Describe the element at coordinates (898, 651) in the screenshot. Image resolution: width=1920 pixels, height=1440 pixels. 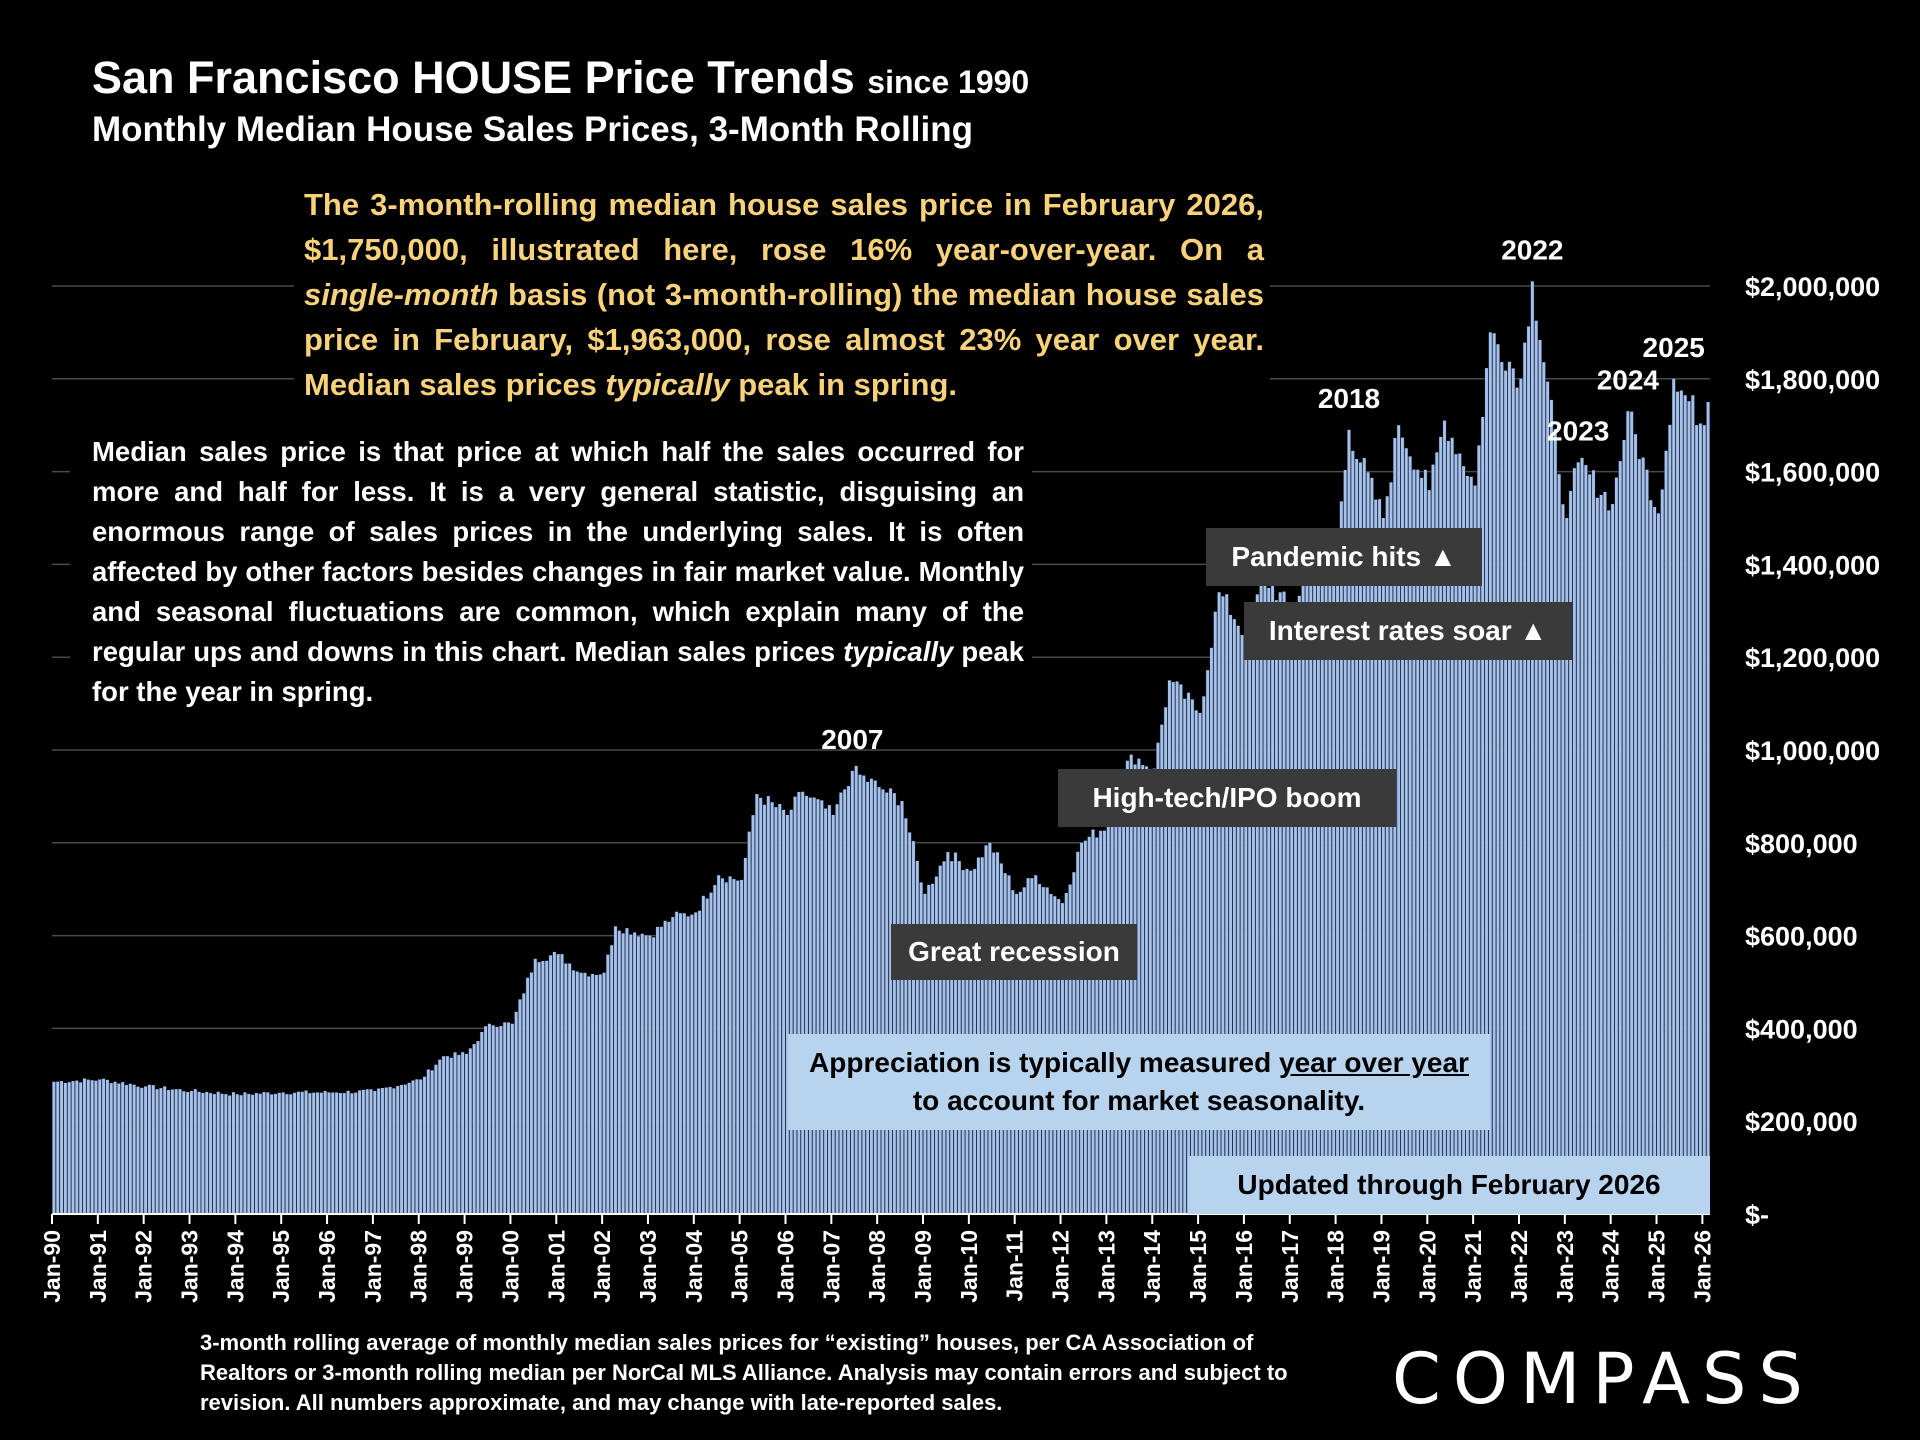
I see `median-em-1: typically` at that location.